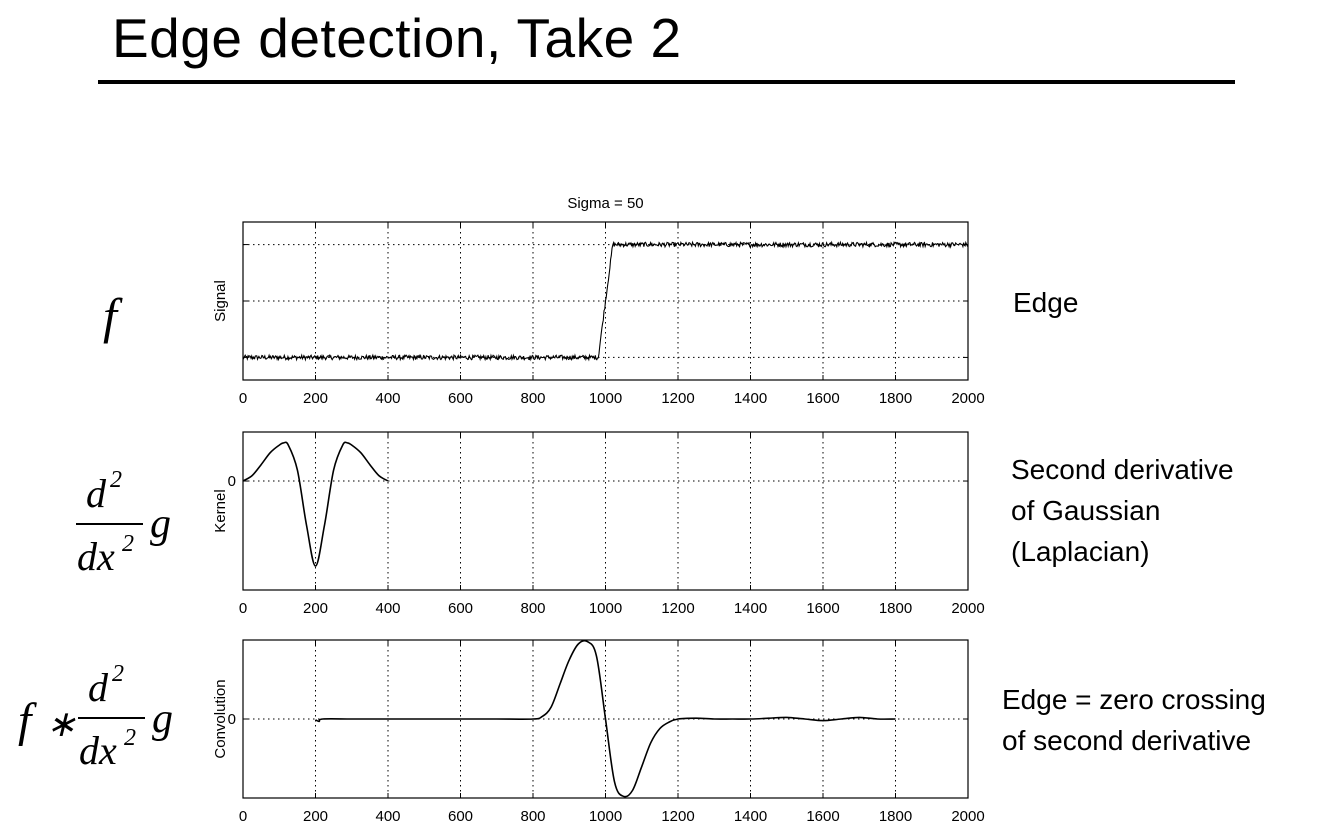  Describe the element at coordinates (1122, 469) in the screenshot. I see `description-line: Second derivative` at that location.